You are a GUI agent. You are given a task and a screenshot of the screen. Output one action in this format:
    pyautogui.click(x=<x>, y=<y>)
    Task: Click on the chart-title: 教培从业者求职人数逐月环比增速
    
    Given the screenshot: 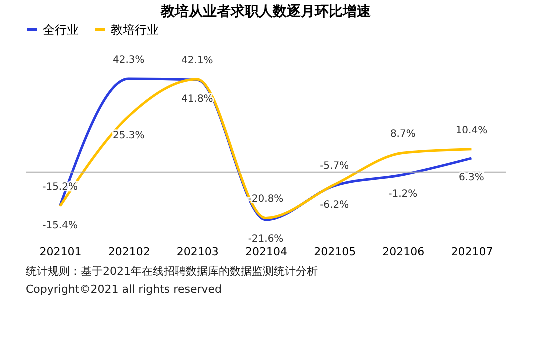 What is the action you would take?
    pyautogui.click(x=266, y=11)
    